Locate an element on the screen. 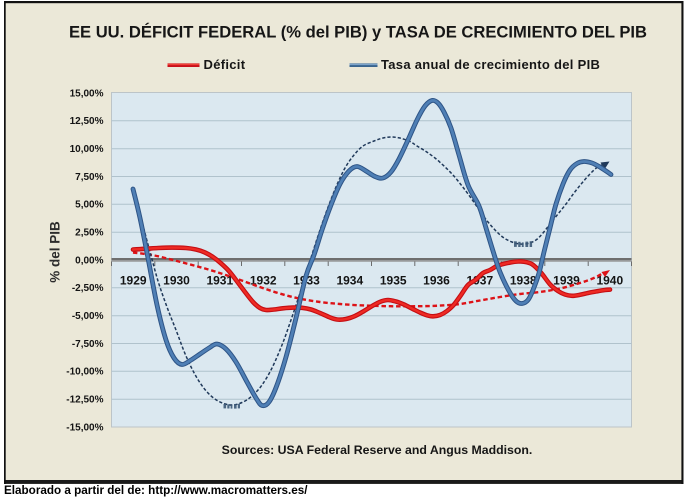 The height and width of the screenshot is (497, 688). svg-text: -2,50% is located at coordinates (88, 288).